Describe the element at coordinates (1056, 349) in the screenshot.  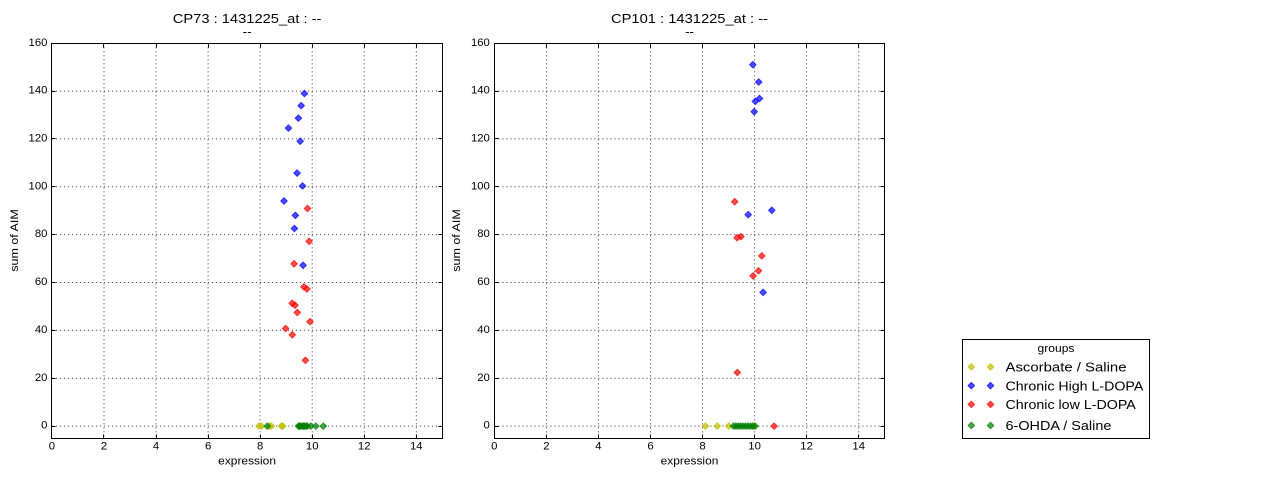
I see `svg-text: groups` at that location.